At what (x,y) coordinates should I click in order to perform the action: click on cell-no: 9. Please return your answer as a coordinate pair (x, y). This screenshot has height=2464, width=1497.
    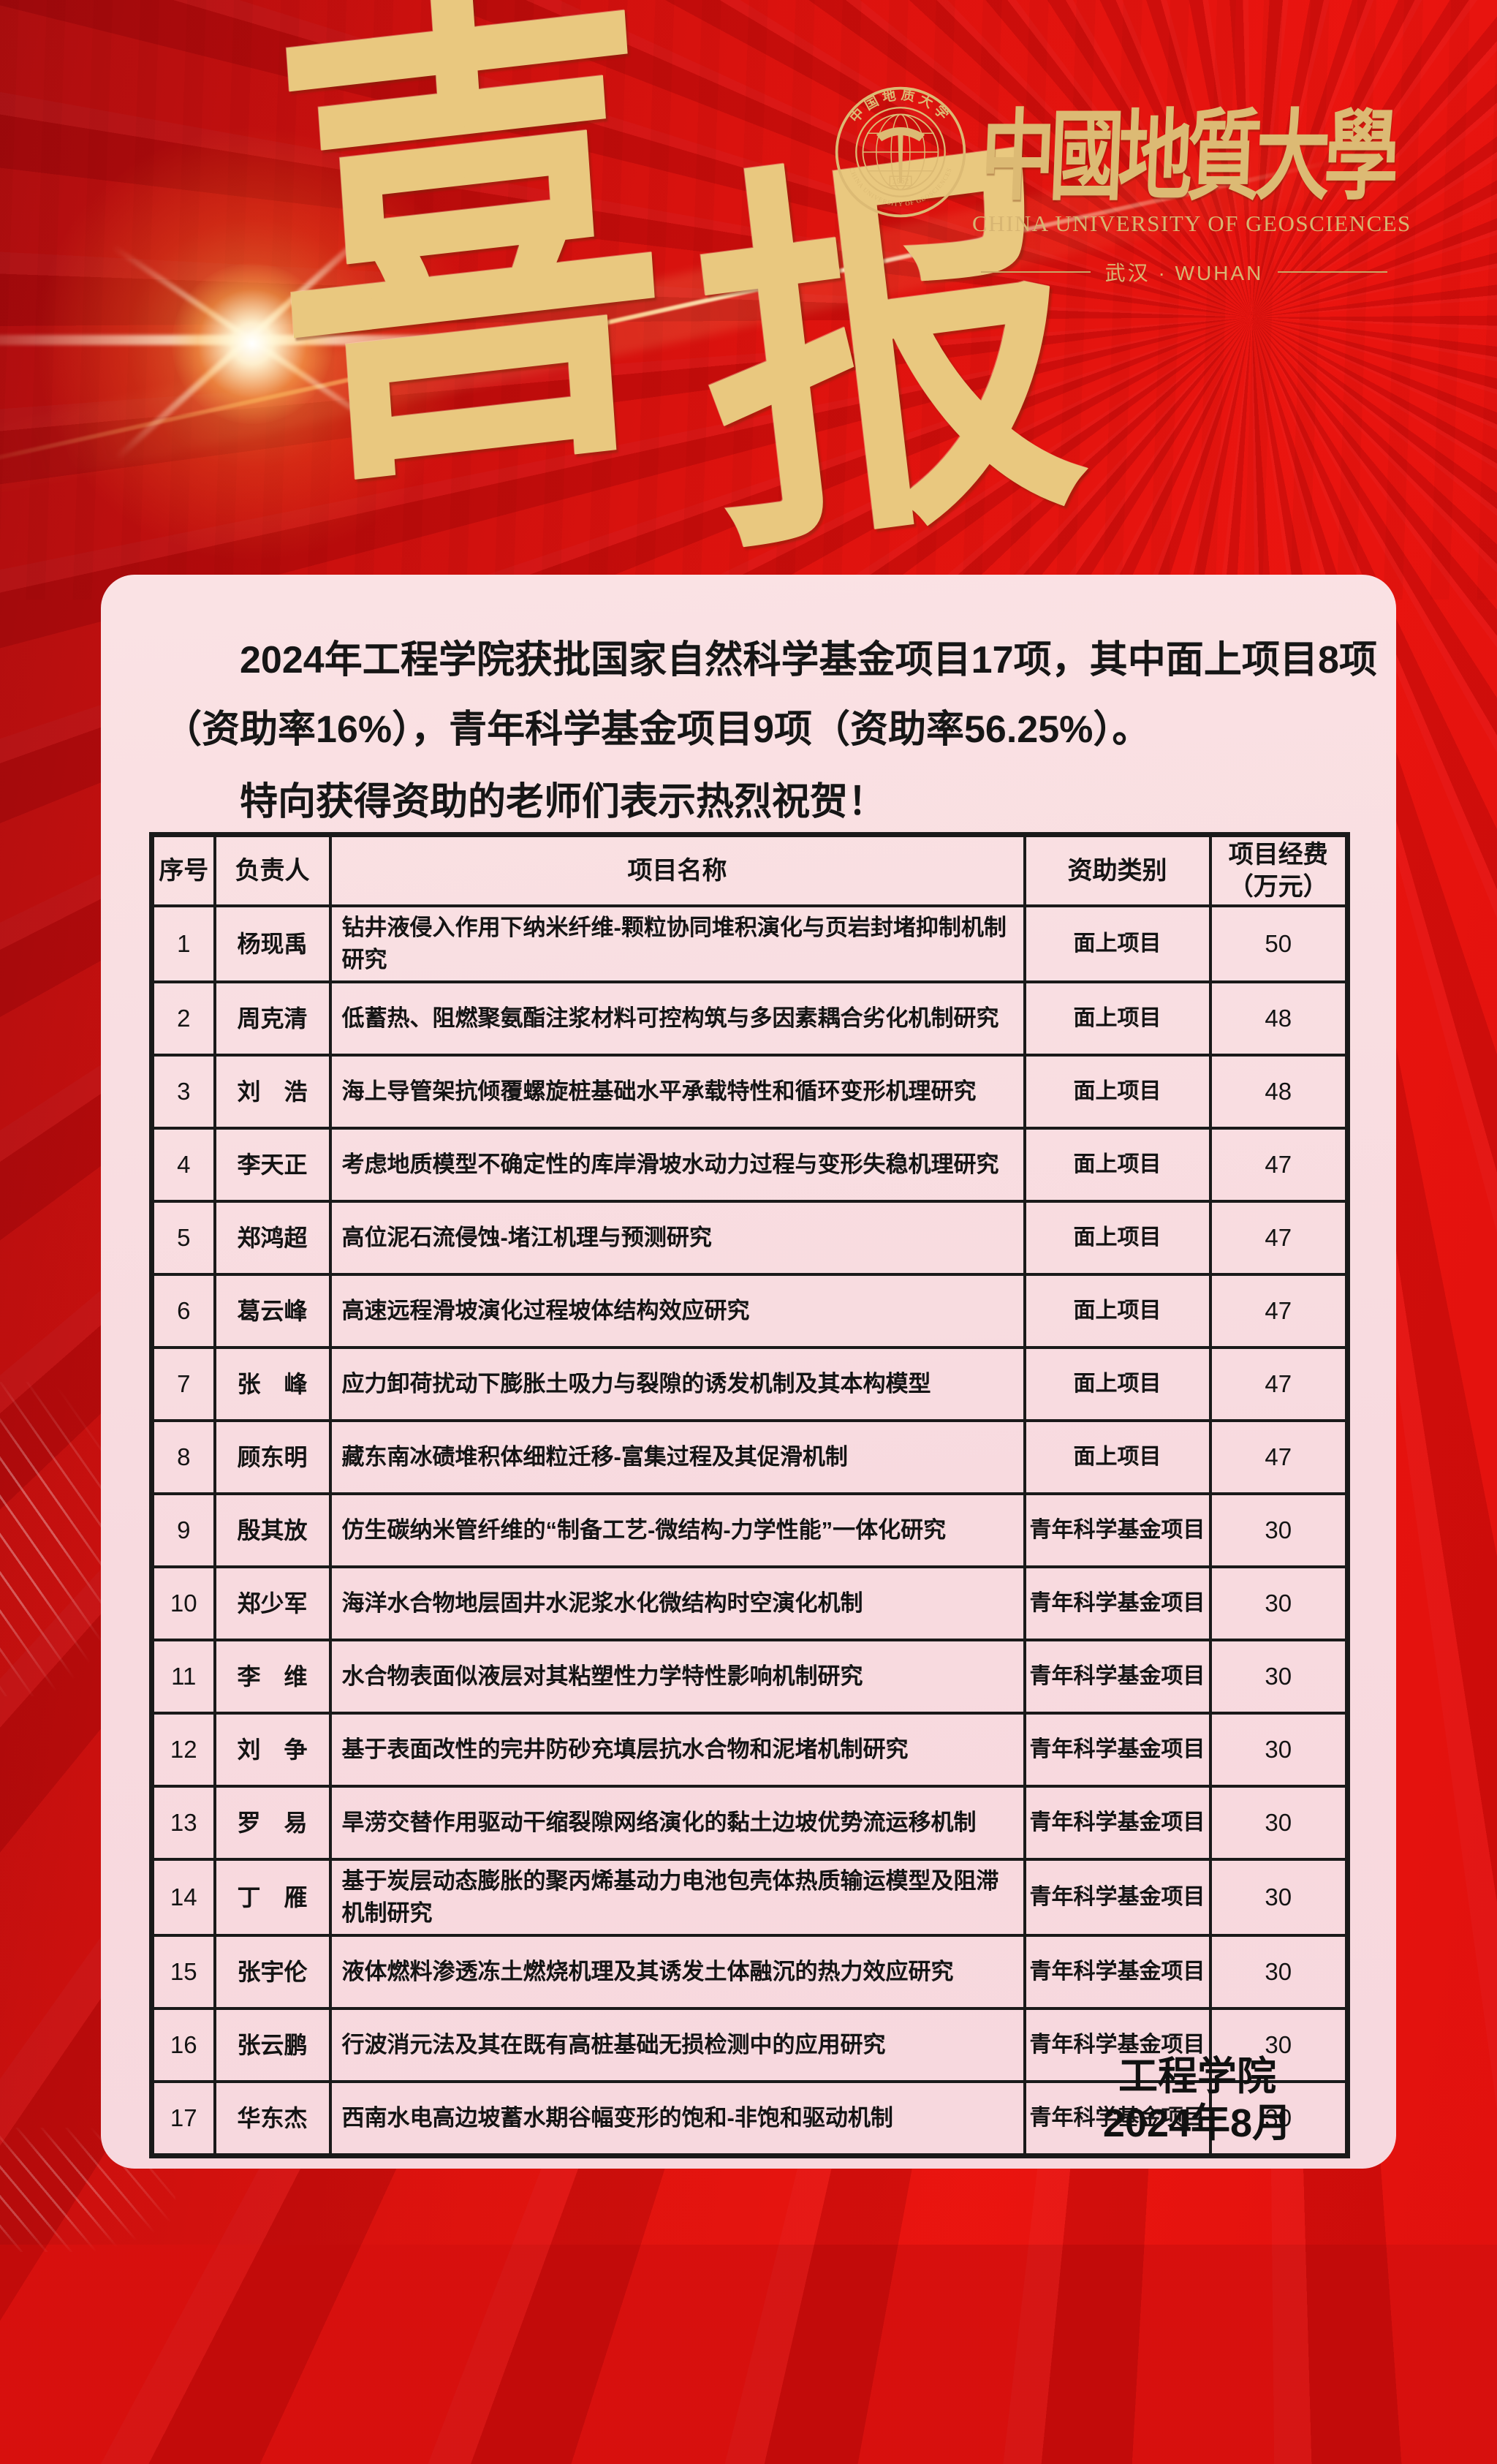
    Looking at the image, I should click on (183, 1530).